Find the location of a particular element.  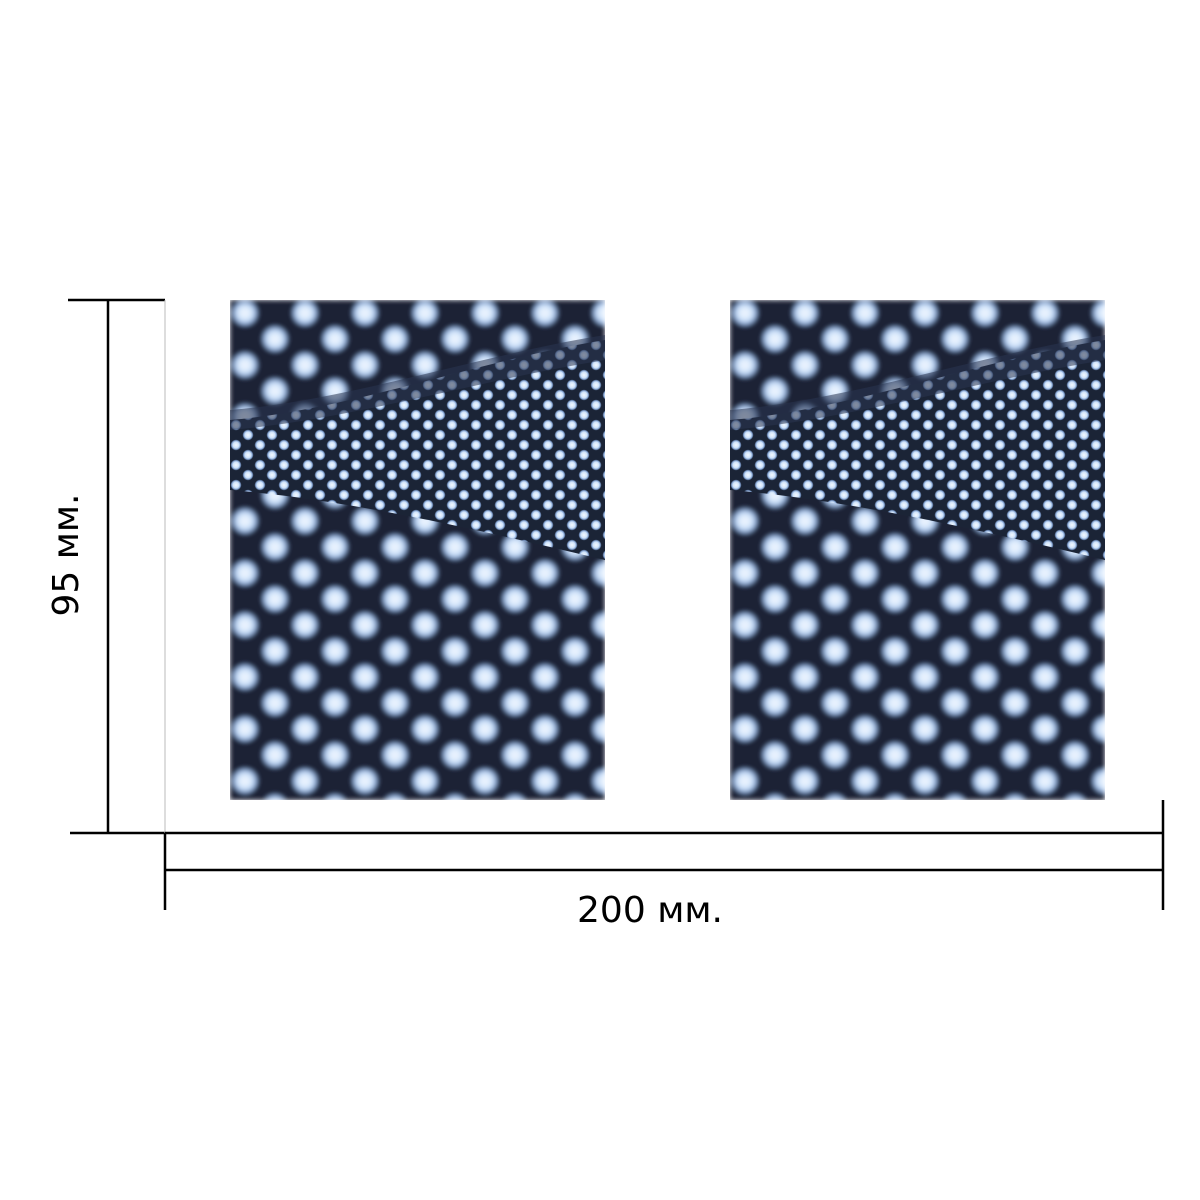

panel-image-right is located at coordinates (917, 550).